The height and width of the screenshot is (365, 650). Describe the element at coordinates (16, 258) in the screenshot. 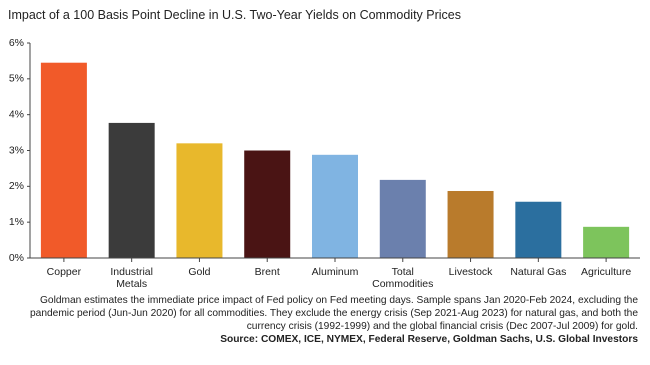

I see `y-tick-label: 0%` at that location.